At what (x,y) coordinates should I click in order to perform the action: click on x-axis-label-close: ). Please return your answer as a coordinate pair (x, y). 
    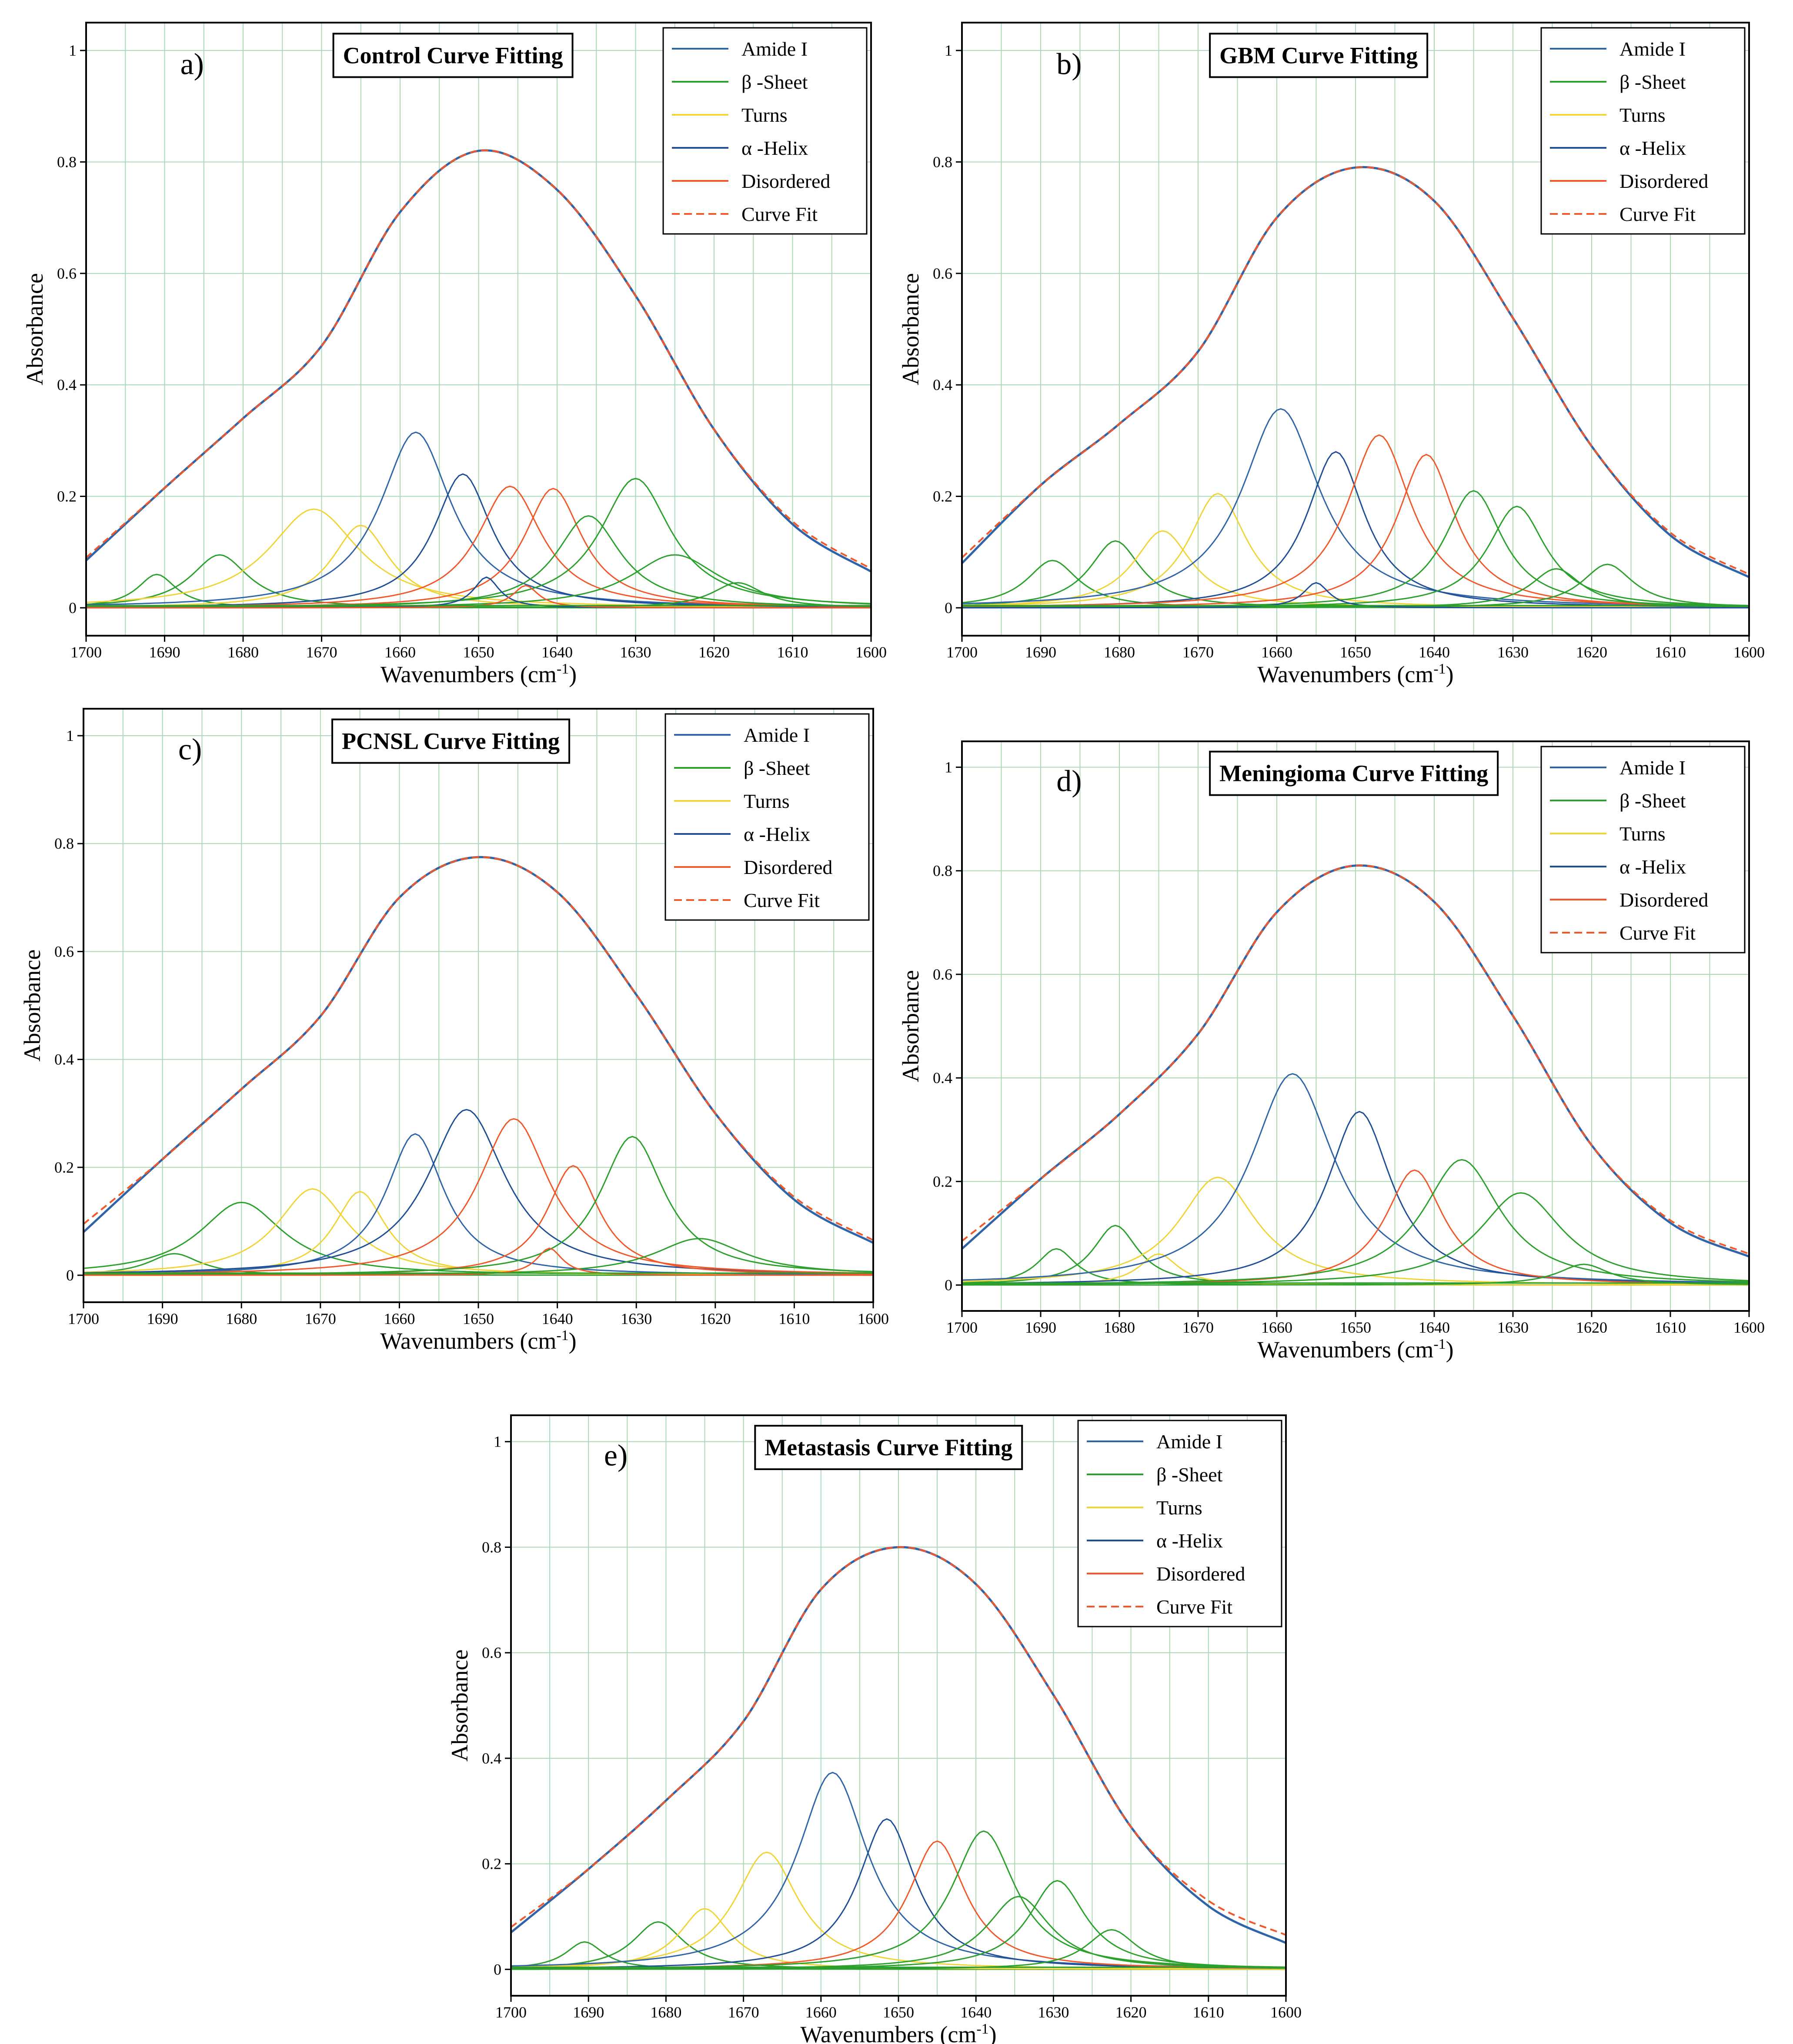
    Looking at the image, I should click on (573, 674).